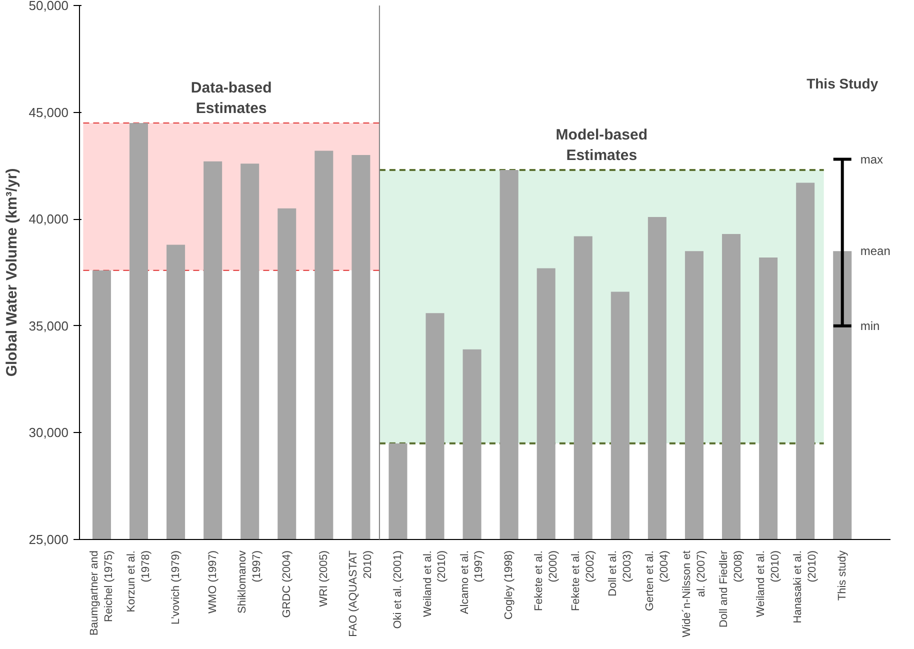  Describe the element at coordinates (657, 581) in the screenshot. I see `x-tick-label: Gerten et al. (2004)` at that location.